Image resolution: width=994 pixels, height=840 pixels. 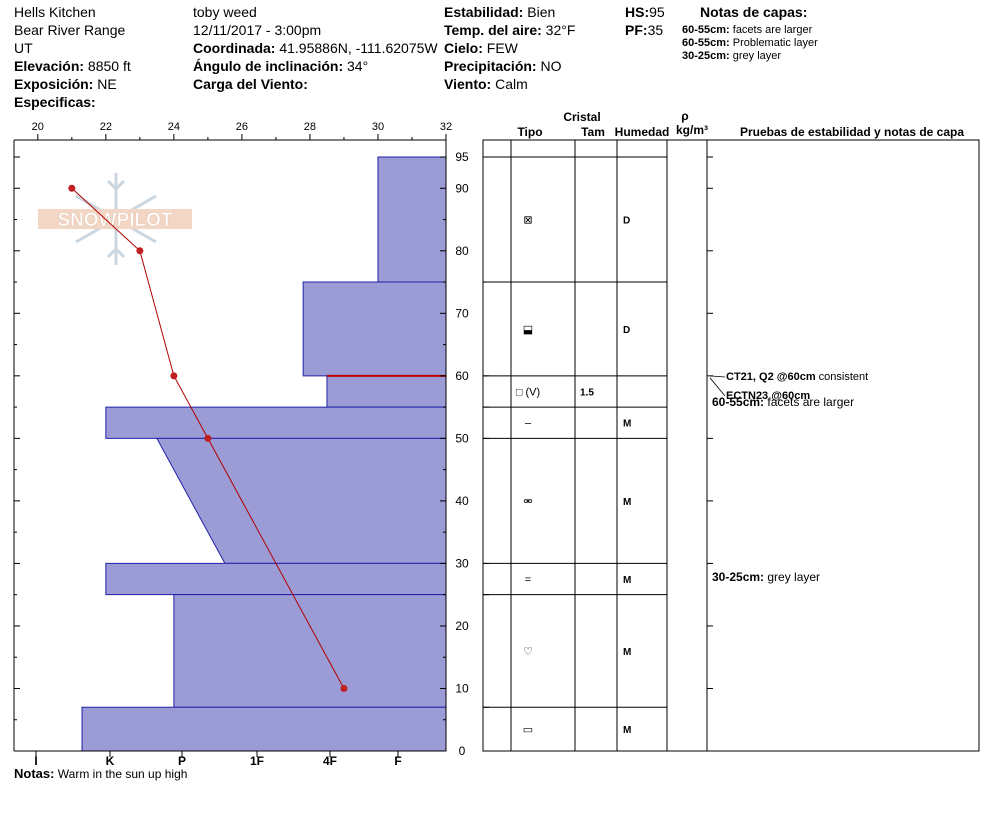 I want to click on elevation: Elevación: 8850 ft, so click(x=72, y=66).